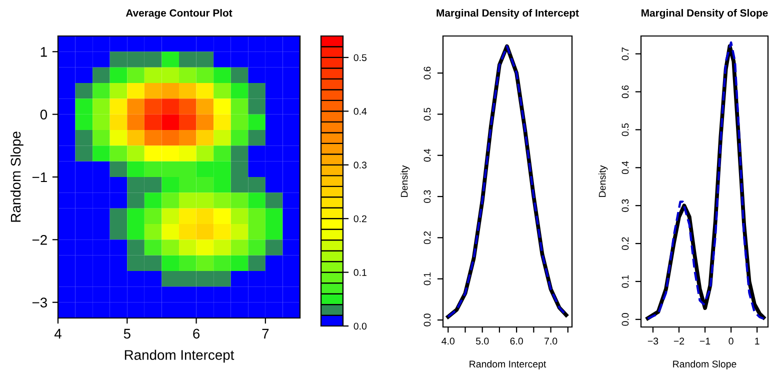 This screenshot has width=778, height=378. Describe the element at coordinates (653, 341) in the screenshot. I see `x-tick-label: −3` at that location.